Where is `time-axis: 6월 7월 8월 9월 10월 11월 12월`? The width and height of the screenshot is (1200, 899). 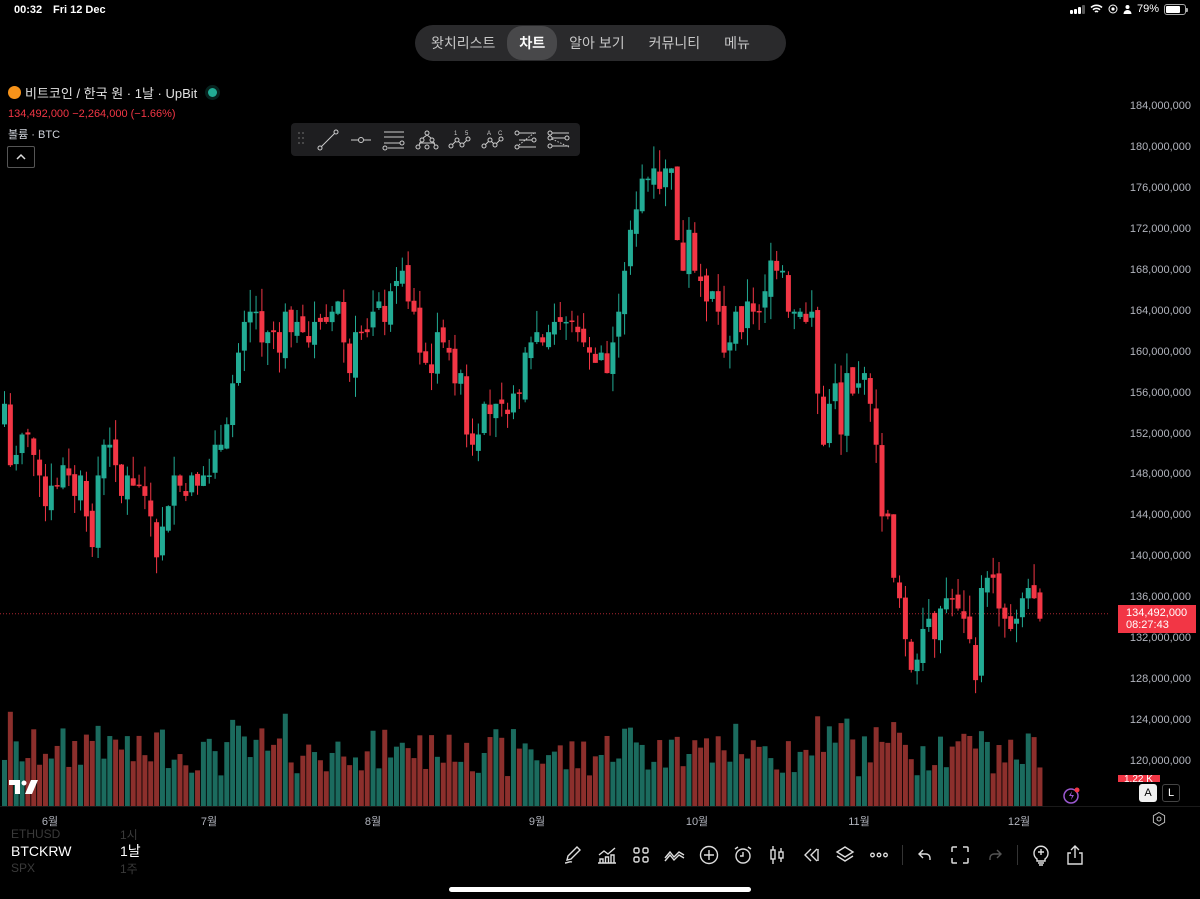
time-axis: 6월 7월 8월 9월 10월 11월 12월 is located at coordinates (555, 822).